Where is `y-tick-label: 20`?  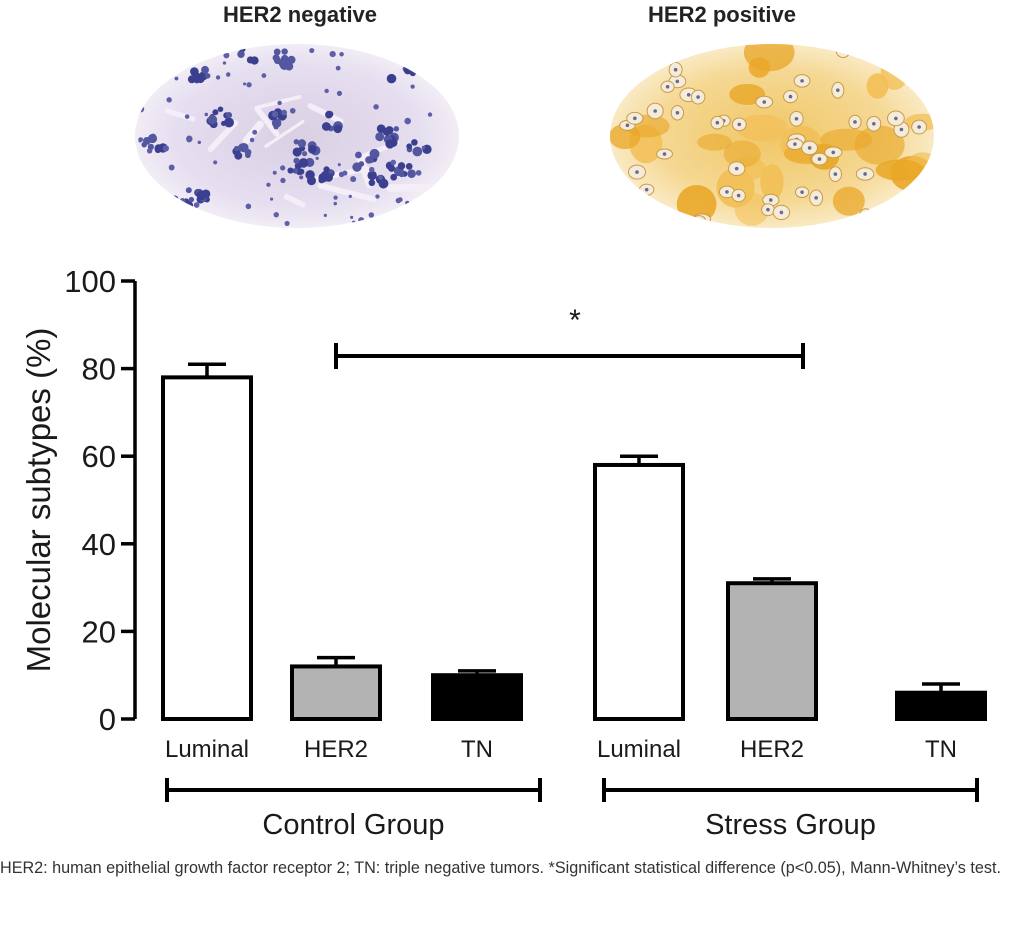
y-tick-label: 20 is located at coordinates (99, 631).